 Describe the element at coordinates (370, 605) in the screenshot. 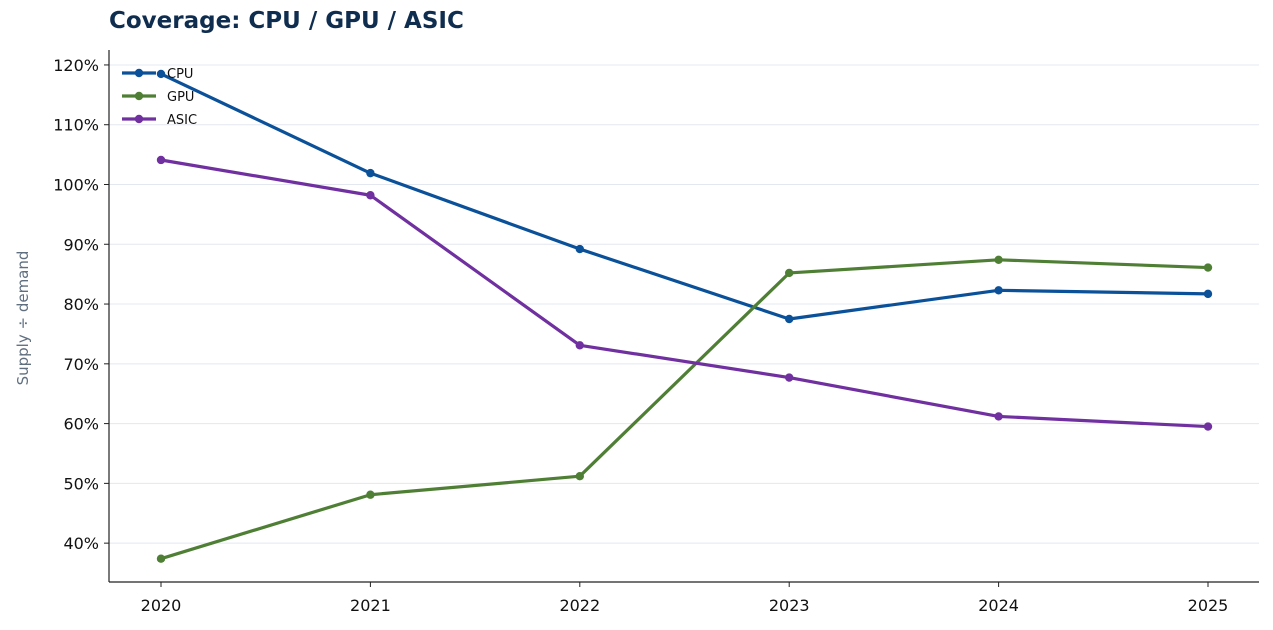

I see `x-tick-label: 2021` at that location.